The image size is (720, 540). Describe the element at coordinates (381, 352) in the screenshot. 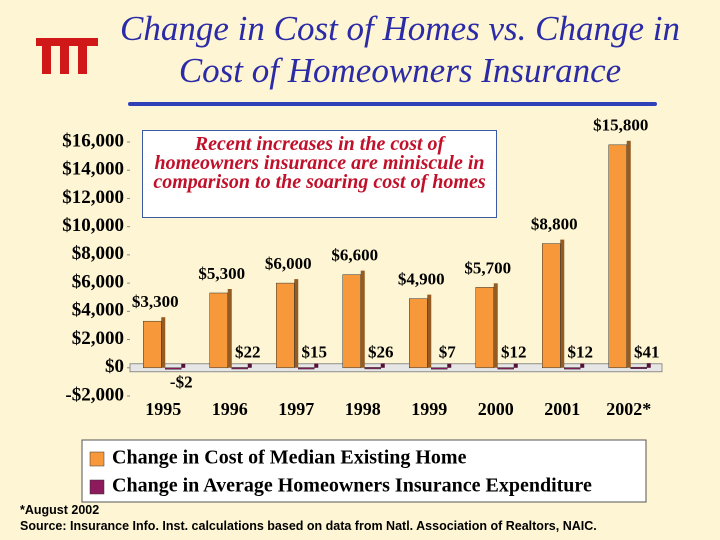

I see `data-label: $26` at that location.